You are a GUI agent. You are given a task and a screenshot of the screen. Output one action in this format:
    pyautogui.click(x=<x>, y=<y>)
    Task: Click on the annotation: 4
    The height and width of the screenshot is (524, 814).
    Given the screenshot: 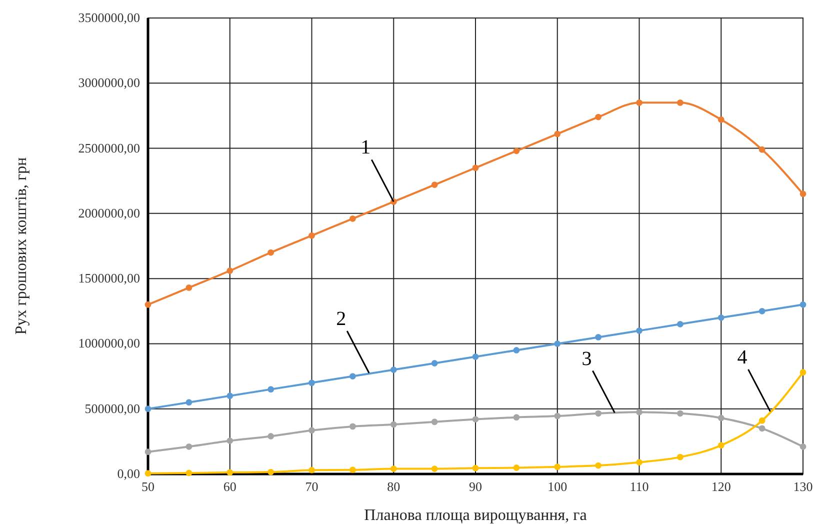 What is the action you would take?
    pyautogui.click(x=742, y=357)
    